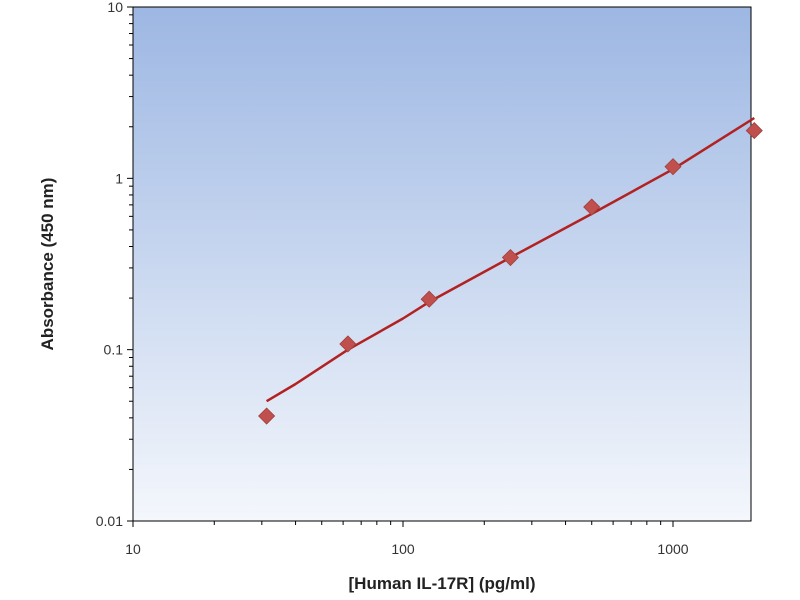 The width and height of the screenshot is (800, 600). I want to click on x-axis-ticks: 10 100 1000, so click(407, 539).